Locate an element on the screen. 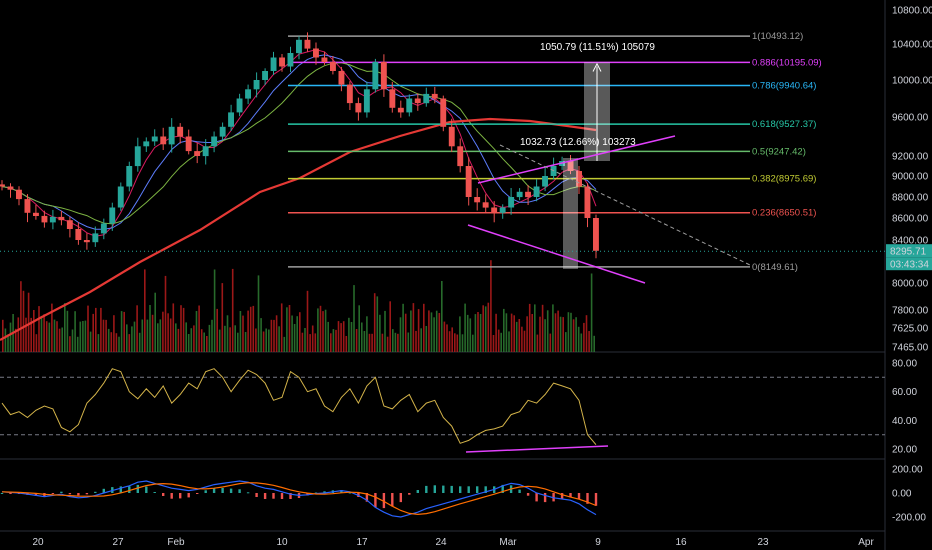 This screenshot has height=550, width=932. rsi-divergence-line is located at coordinates (537, 449).